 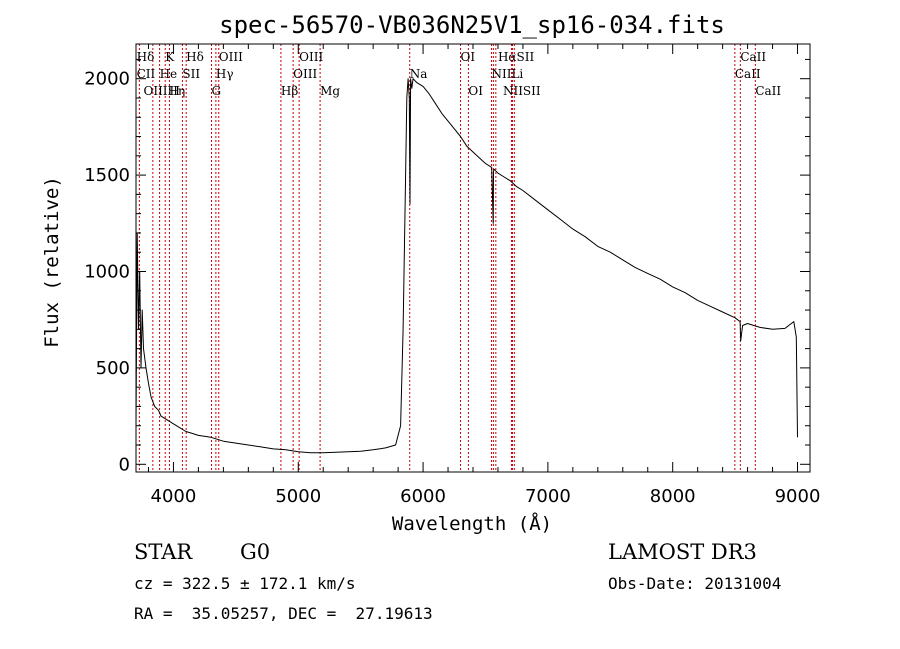 What do you see at coordinates (695, 583) in the screenshot?
I see `observation-date: Obs-Date: 20131004` at bounding box center [695, 583].